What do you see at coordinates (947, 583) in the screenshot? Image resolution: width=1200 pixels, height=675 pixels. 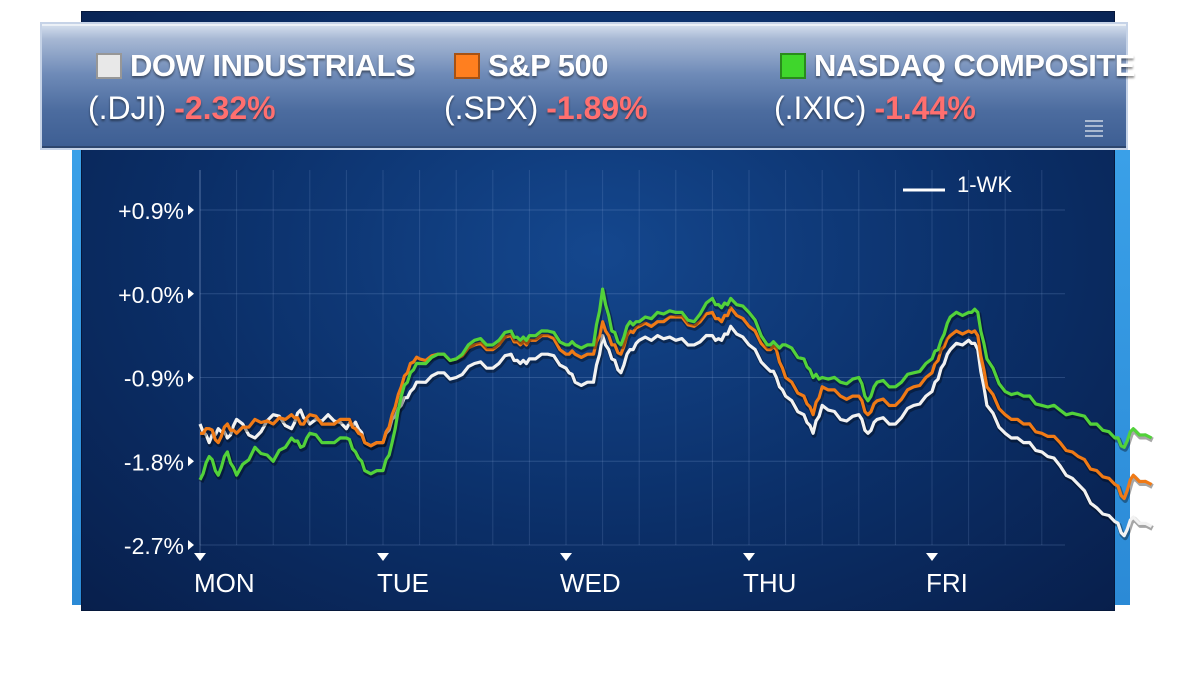 I see `x-tick-label: FRI` at bounding box center [947, 583].